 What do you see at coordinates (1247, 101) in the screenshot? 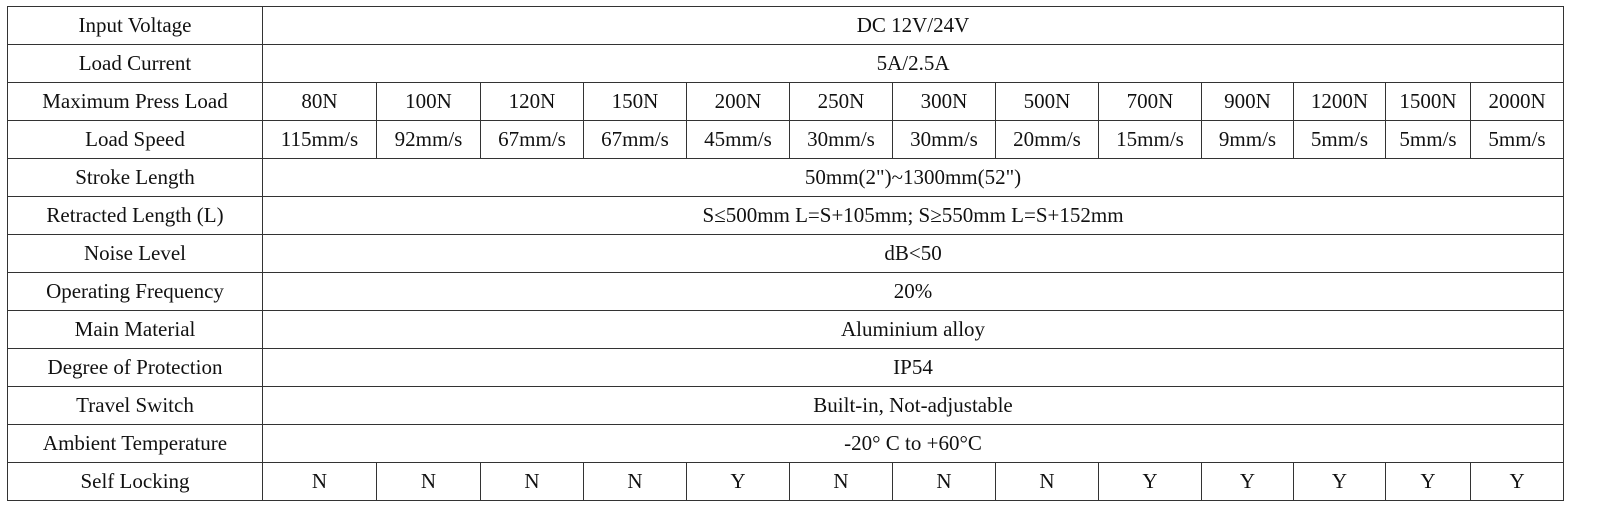
I see `row-cell: 900N` at bounding box center [1247, 101].